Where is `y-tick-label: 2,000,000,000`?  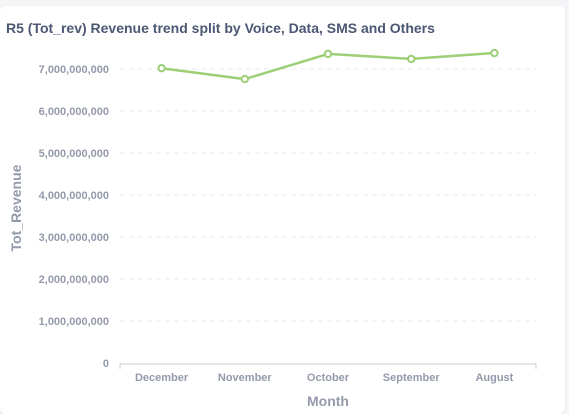
y-tick-label: 2,000,000,000 is located at coordinates (74, 280).